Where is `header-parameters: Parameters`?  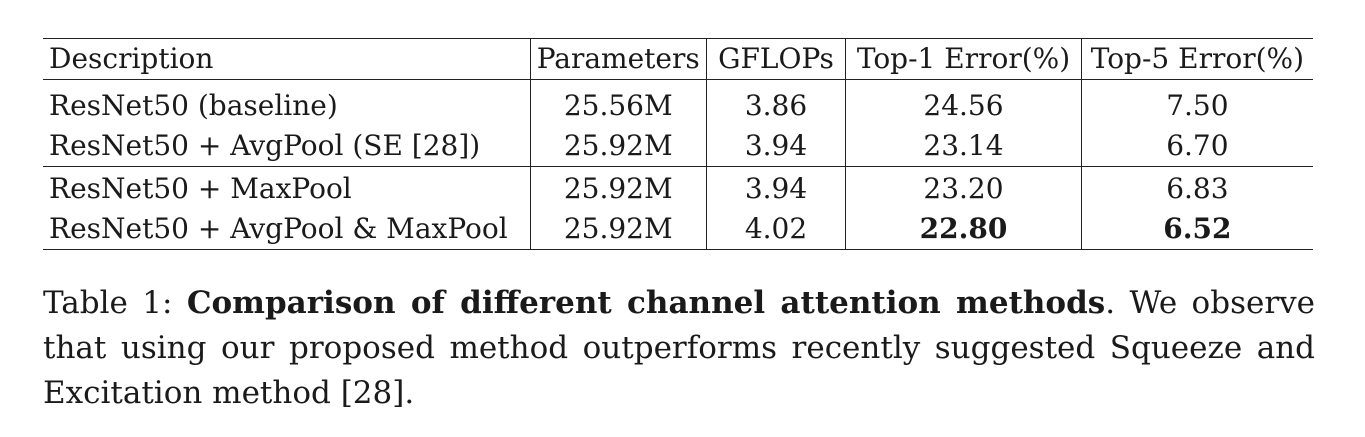 header-parameters: Parameters is located at coordinates (618, 59).